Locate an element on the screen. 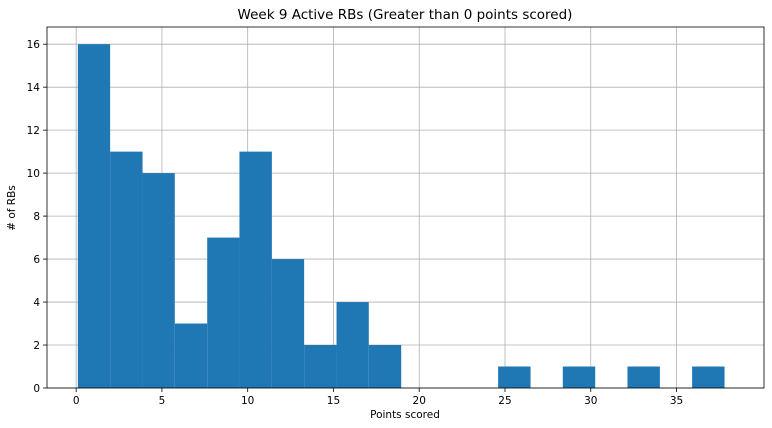  x-tick-label: 5 is located at coordinates (162, 401).